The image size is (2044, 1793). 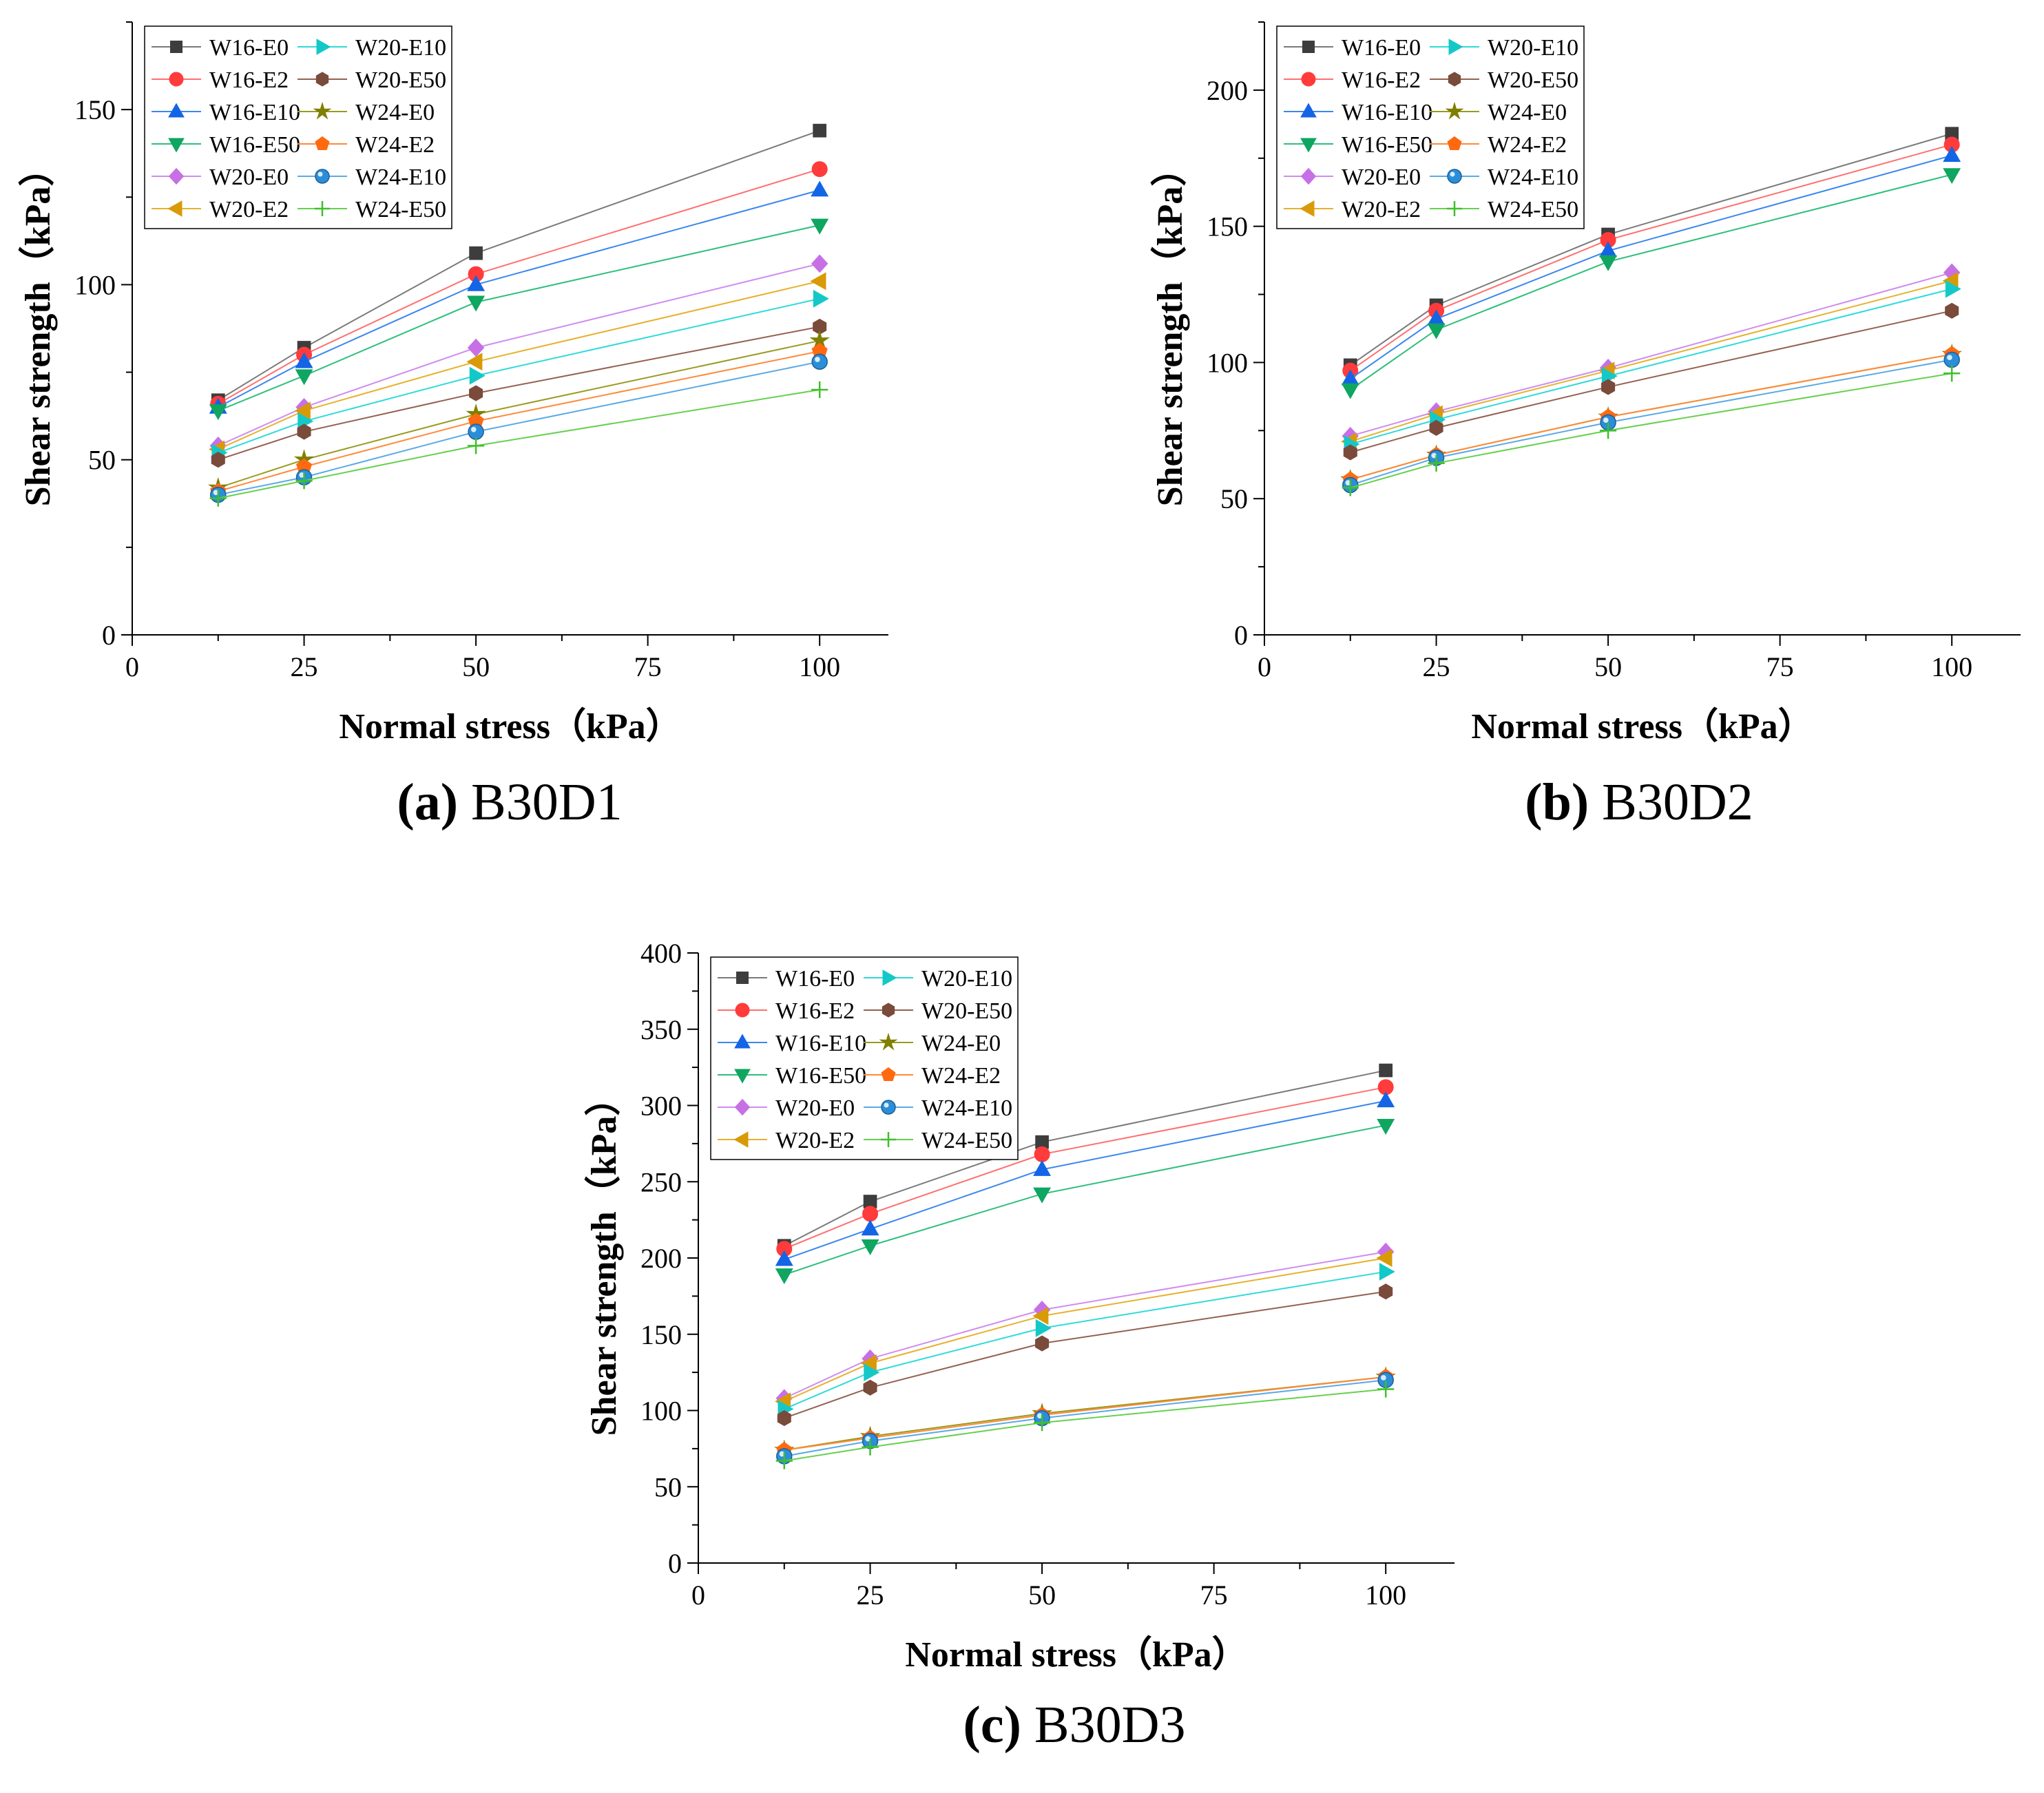 I want to click on legend-item: W16-E0, so click(x=220, y=48).